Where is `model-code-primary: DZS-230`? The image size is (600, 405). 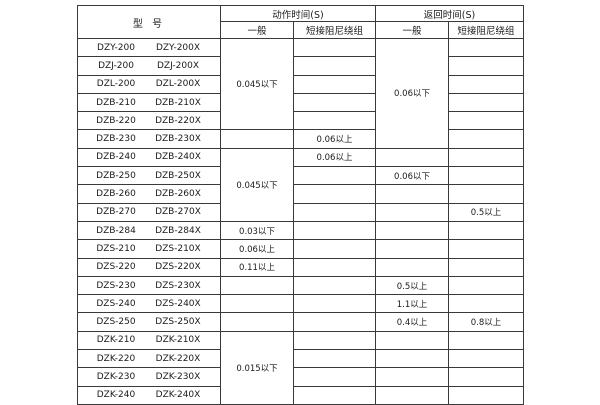
model-code-primary: DZS-230 is located at coordinates (116, 285).